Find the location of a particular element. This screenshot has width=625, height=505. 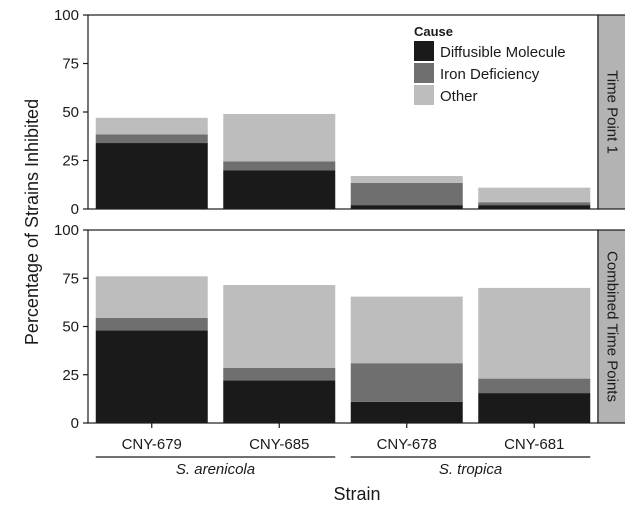

facet-strip-label: Combined Time Points is located at coordinates (612, 326).